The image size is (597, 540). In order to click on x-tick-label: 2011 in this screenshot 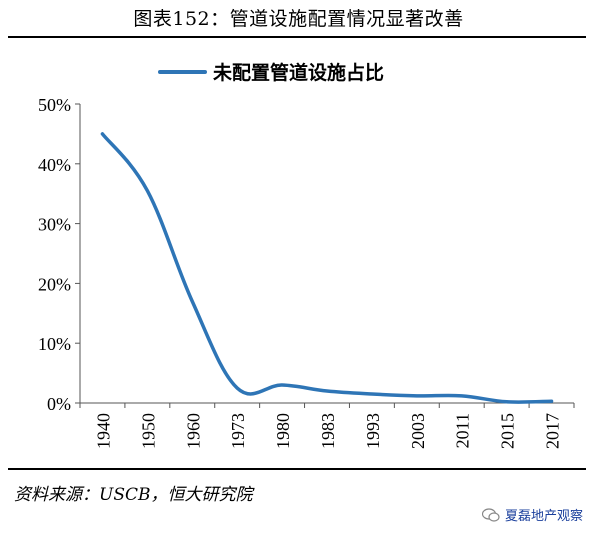, I will do `click(463, 430)`.